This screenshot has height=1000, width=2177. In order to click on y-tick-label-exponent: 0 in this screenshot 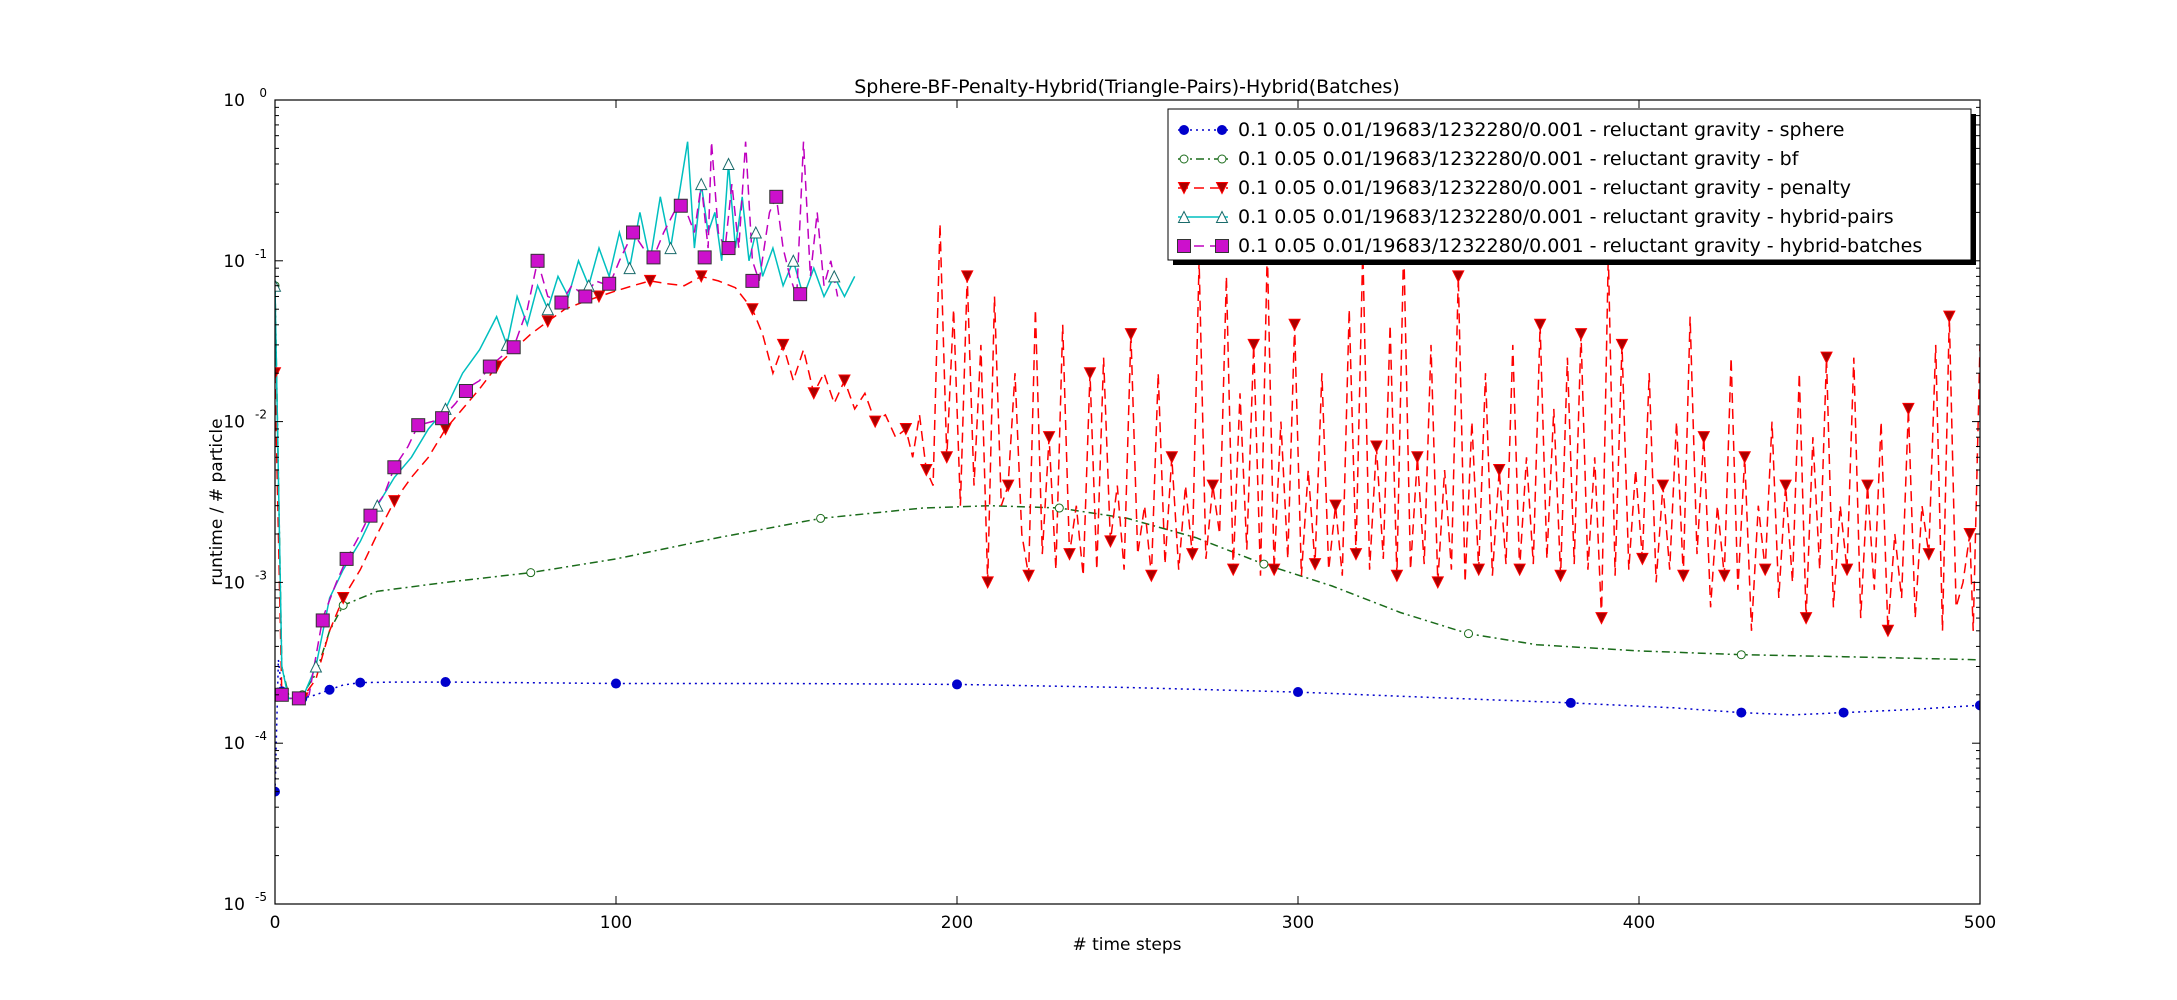, I will do `click(263, 93)`.